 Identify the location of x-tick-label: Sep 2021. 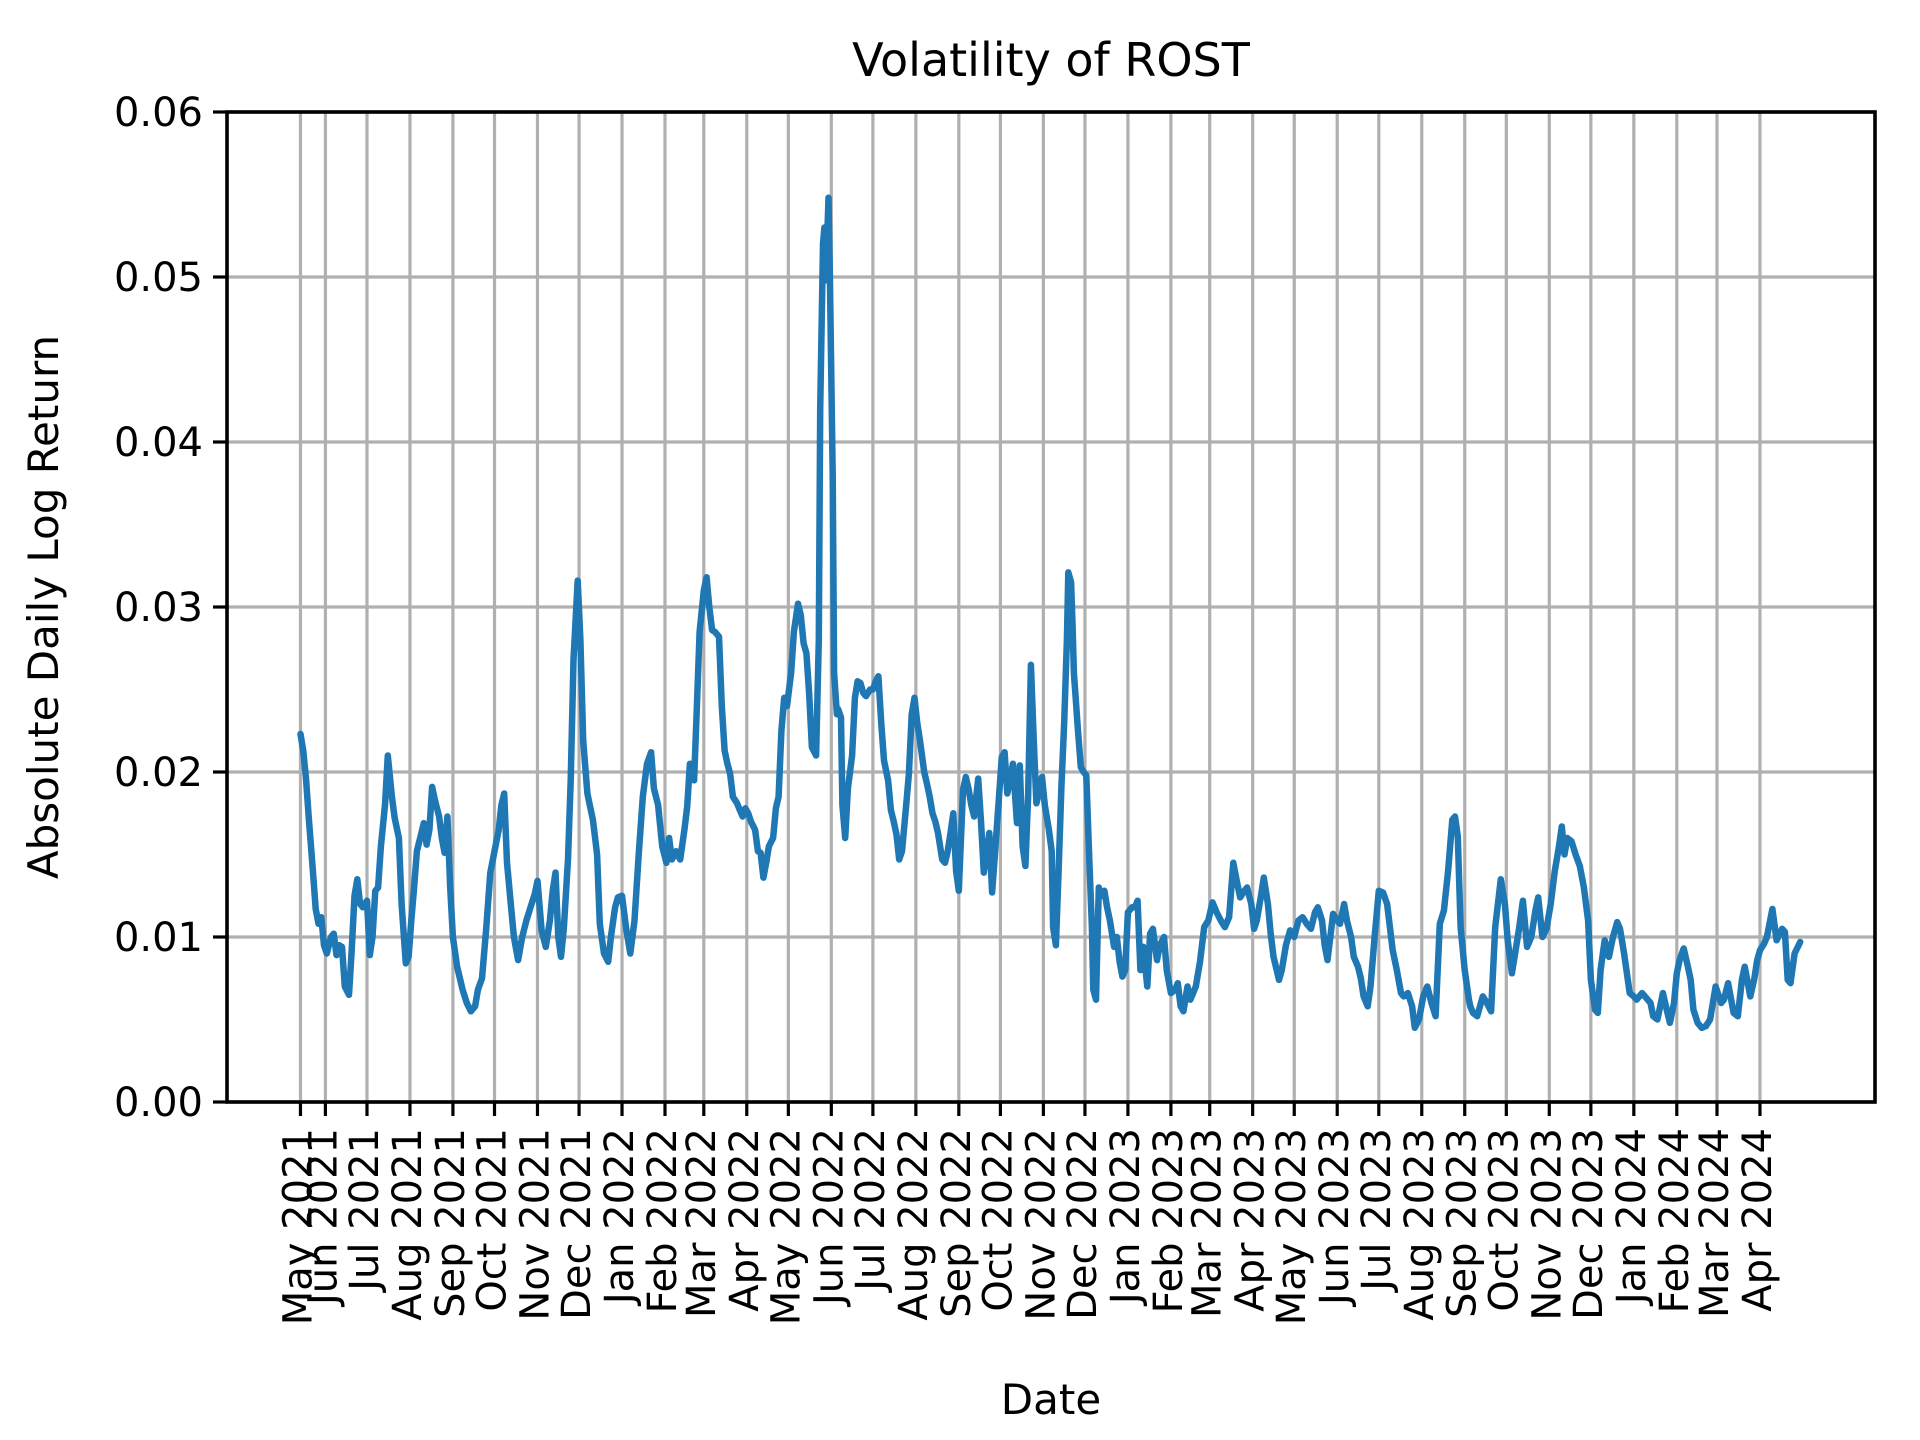
(451, 1223).